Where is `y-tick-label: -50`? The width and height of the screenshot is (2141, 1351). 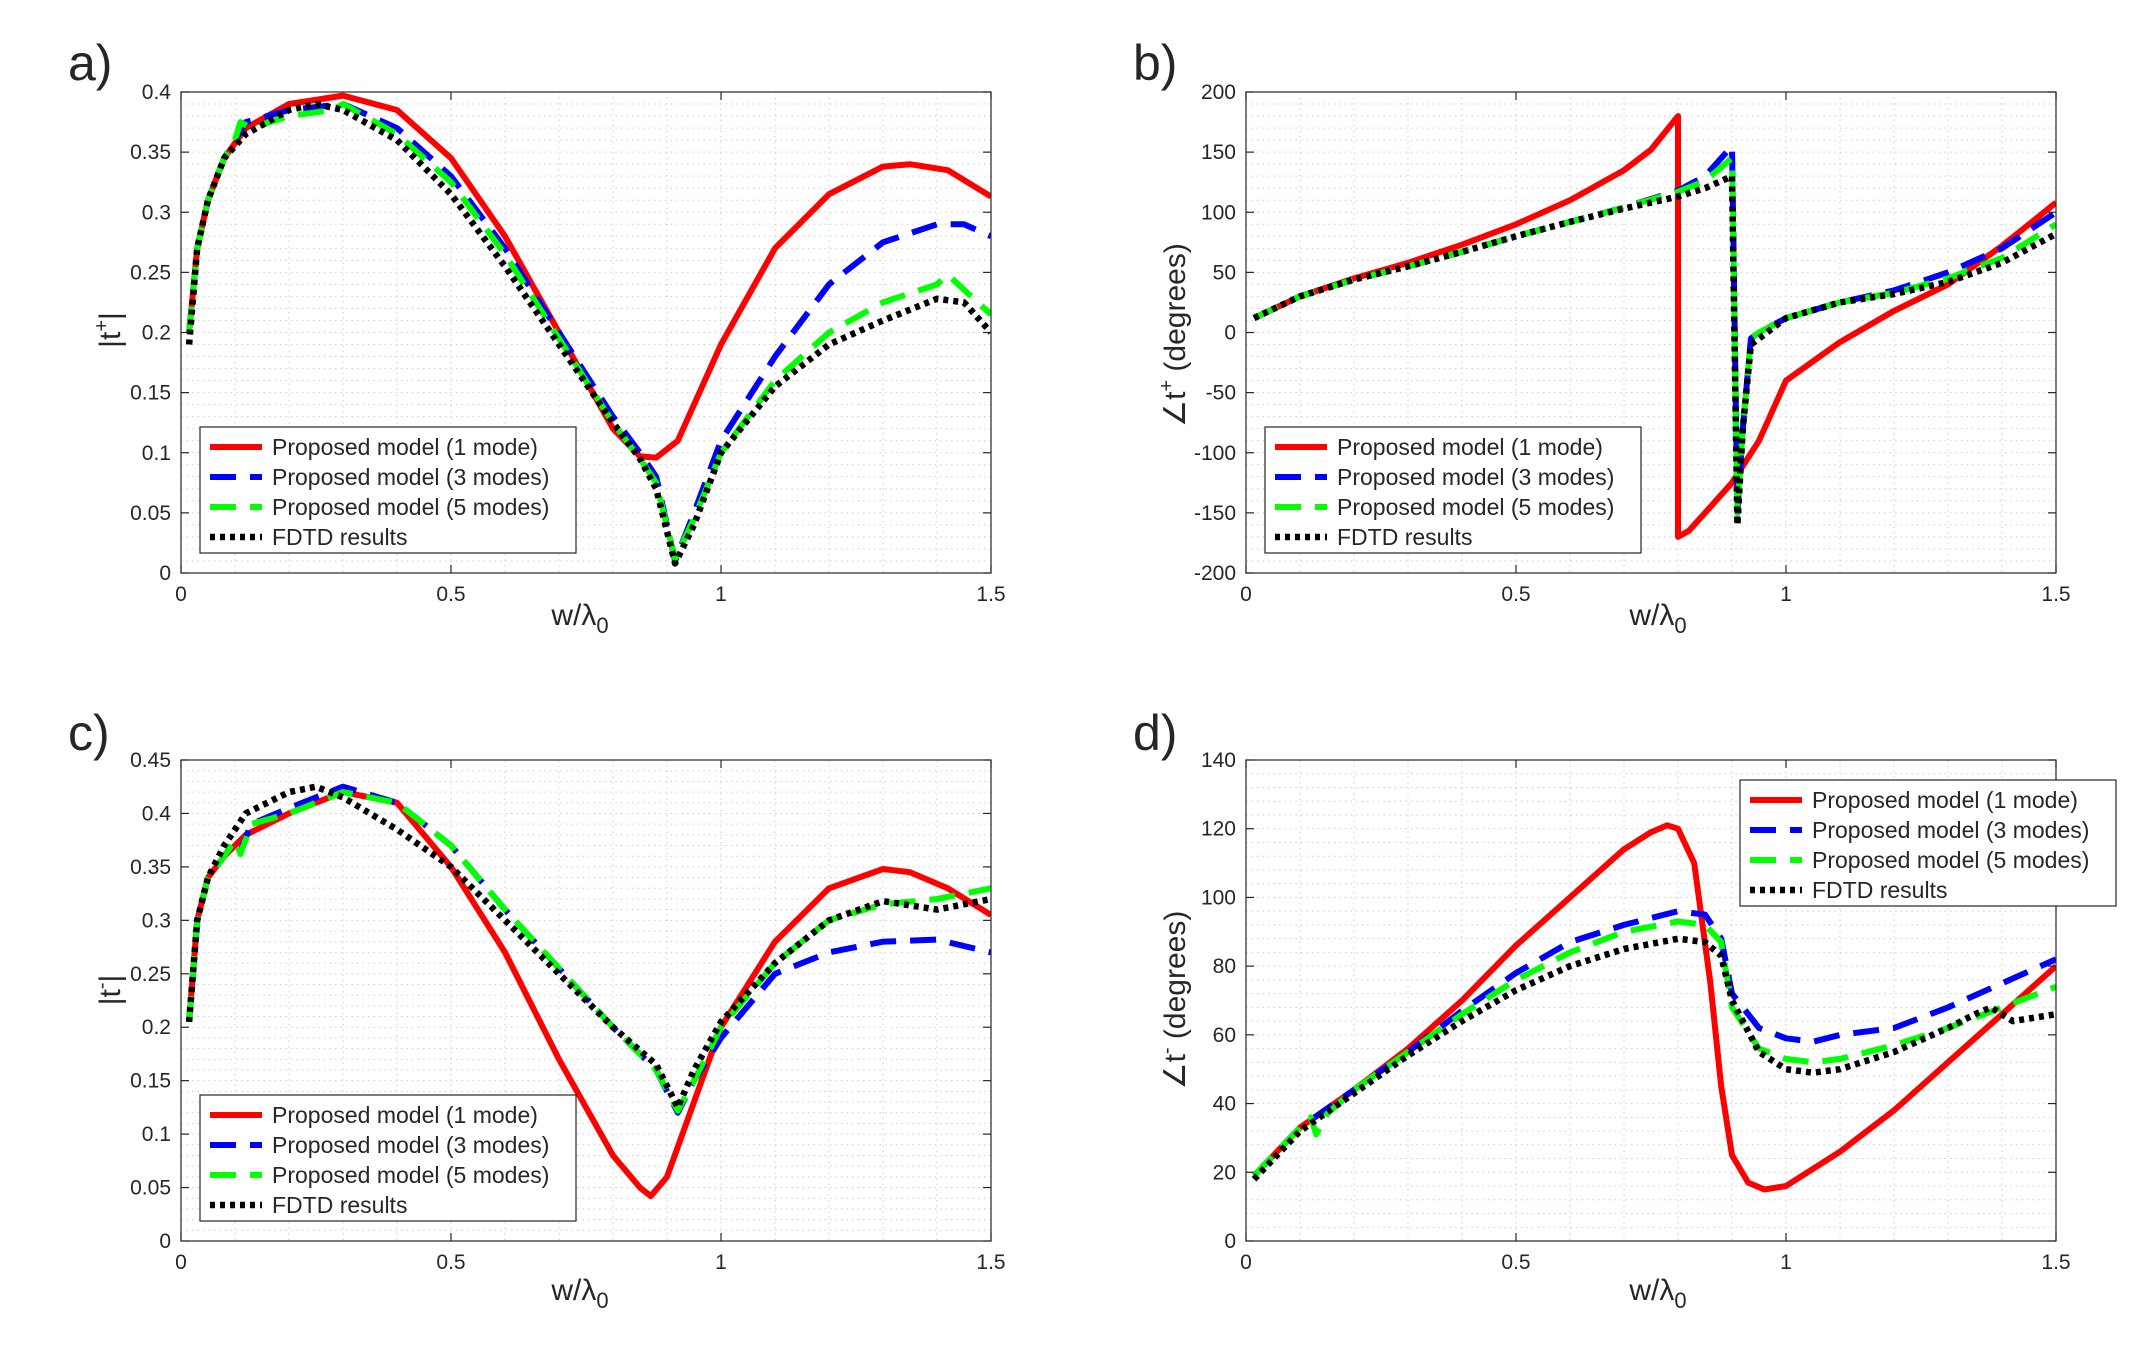 y-tick-label: -50 is located at coordinates (1221, 393).